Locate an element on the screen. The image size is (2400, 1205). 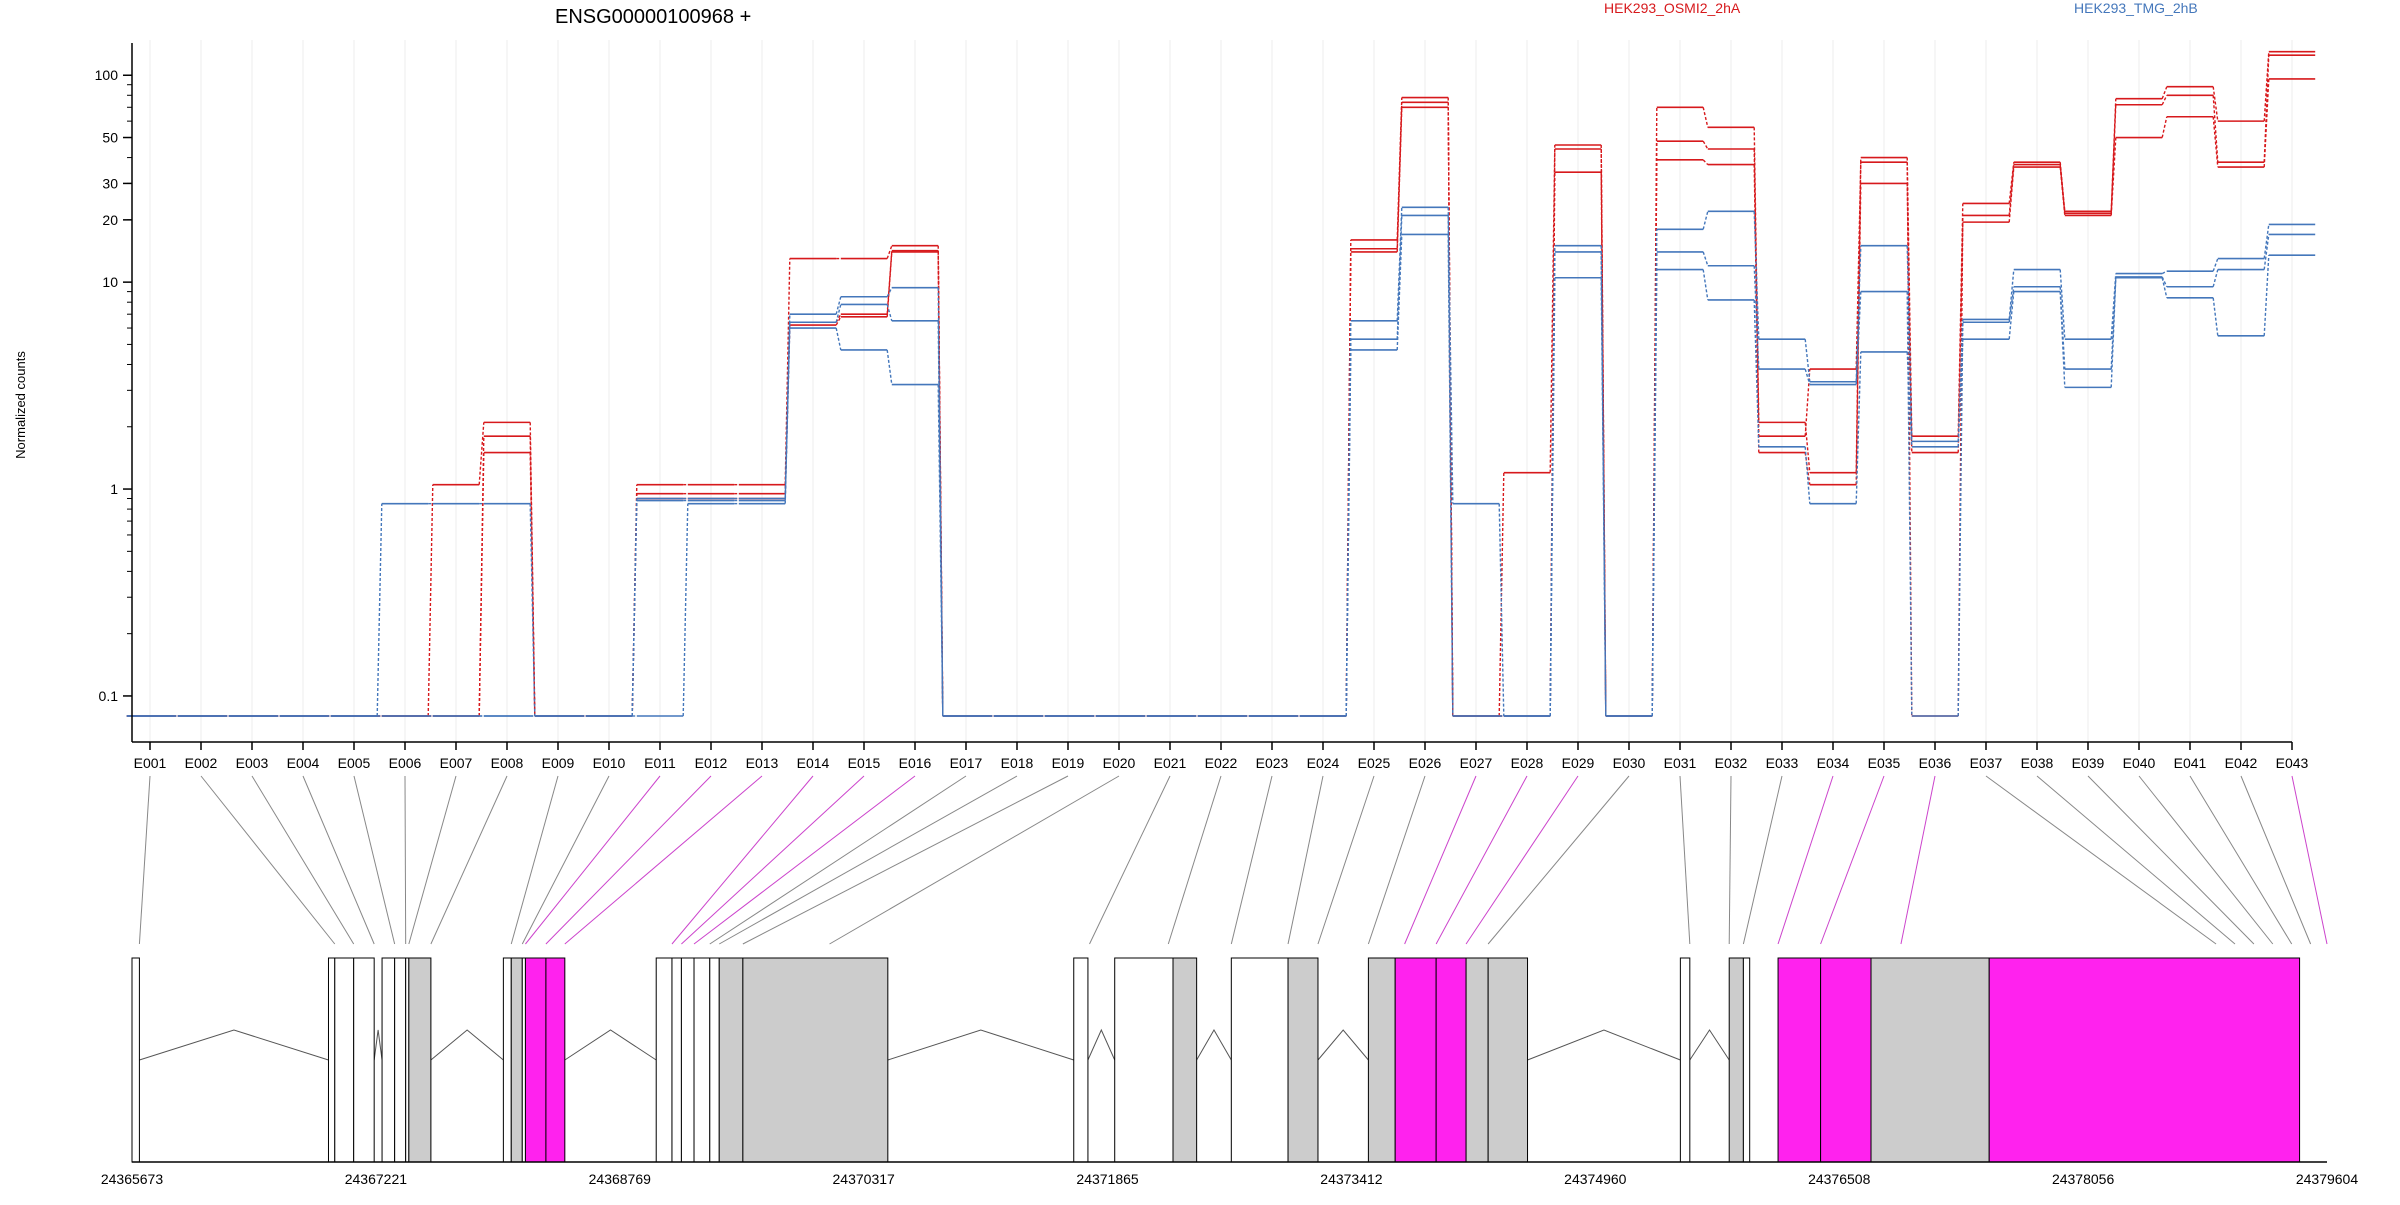
track-tick-label: 24370317 is located at coordinates (864, 1179).